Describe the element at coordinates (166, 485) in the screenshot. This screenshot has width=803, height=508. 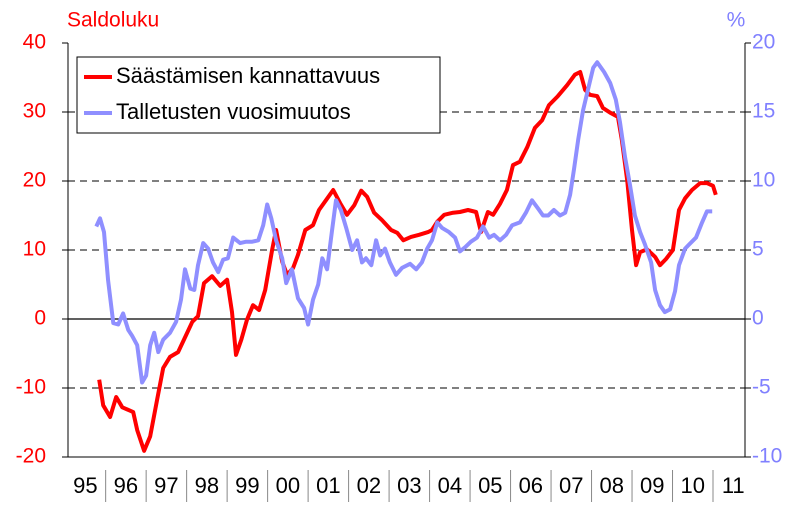
I see `x-tick-label: 97` at that location.